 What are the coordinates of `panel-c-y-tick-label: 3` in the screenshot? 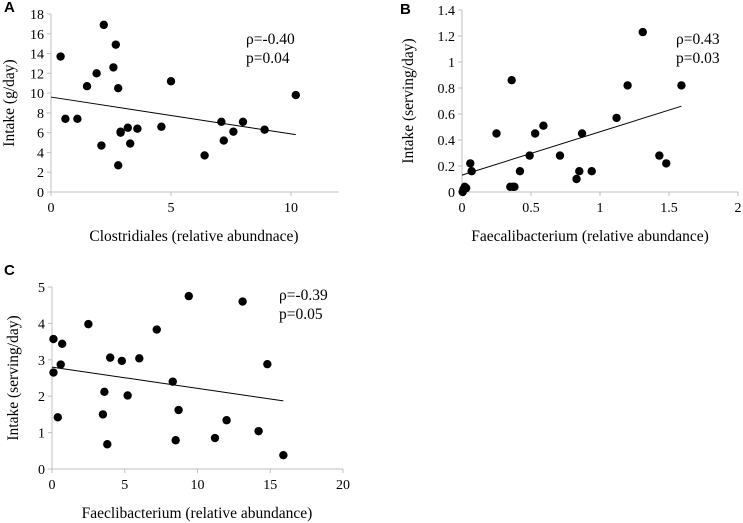 It's located at (41, 361).